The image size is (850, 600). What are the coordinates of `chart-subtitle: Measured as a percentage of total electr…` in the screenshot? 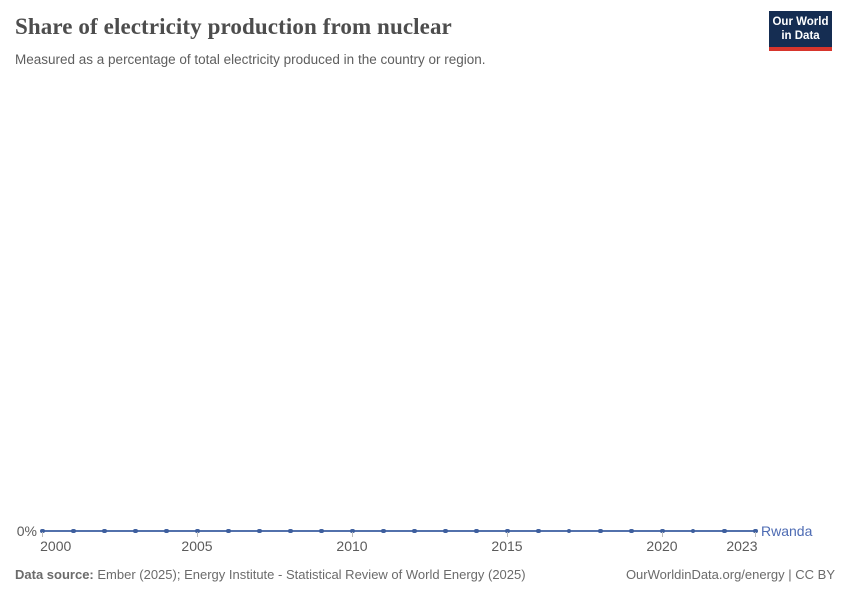 It's located at (250, 59).